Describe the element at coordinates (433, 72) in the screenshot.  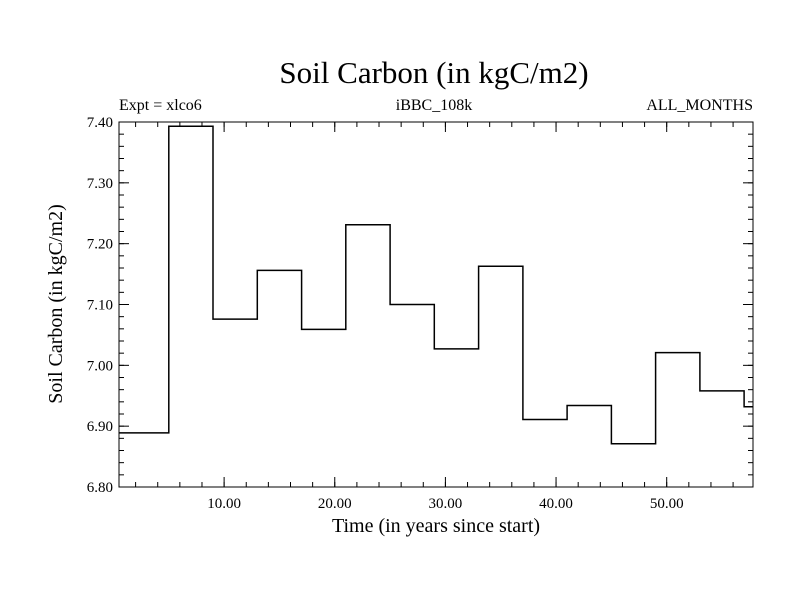
I see `chart-title: Soil Carbon (in kgC/m2)` at that location.